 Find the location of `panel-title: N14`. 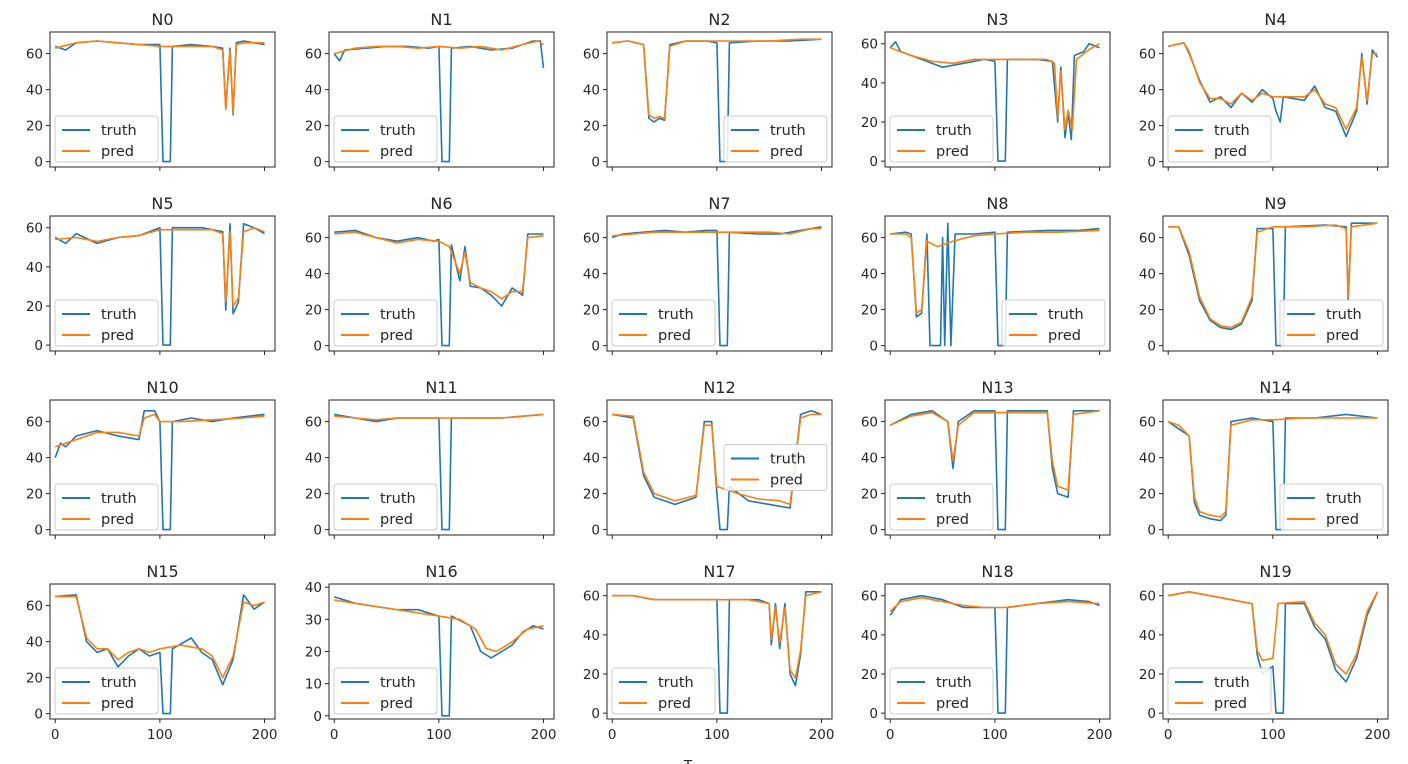

panel-title: N14 is located at coordinates (1275, 387).